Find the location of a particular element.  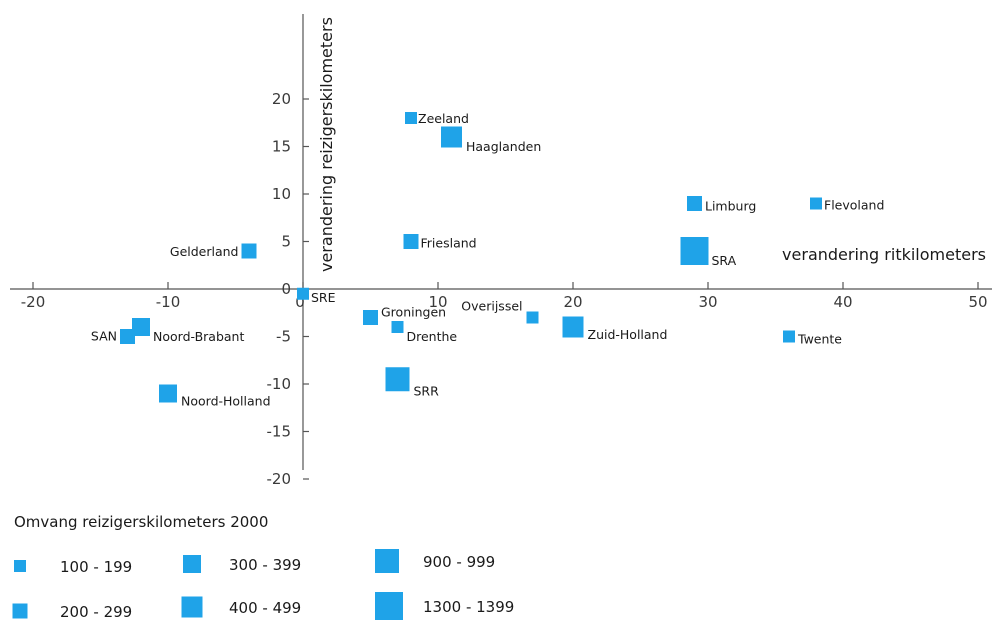

x-axis-title: verandering ritkilometers is located at coordinates (884, 254).